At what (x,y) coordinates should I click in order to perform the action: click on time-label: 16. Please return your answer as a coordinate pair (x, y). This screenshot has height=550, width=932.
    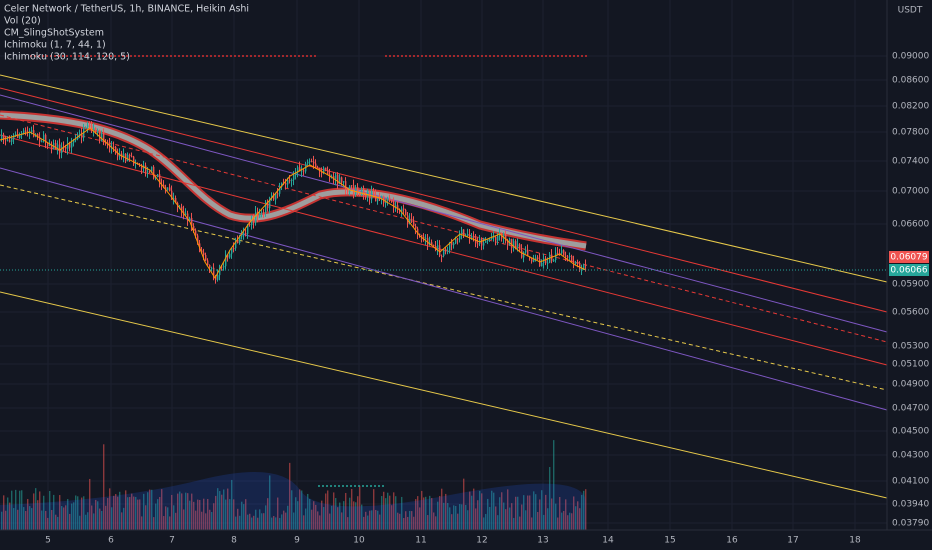
    Looking at the image, I should click on (732, 541).